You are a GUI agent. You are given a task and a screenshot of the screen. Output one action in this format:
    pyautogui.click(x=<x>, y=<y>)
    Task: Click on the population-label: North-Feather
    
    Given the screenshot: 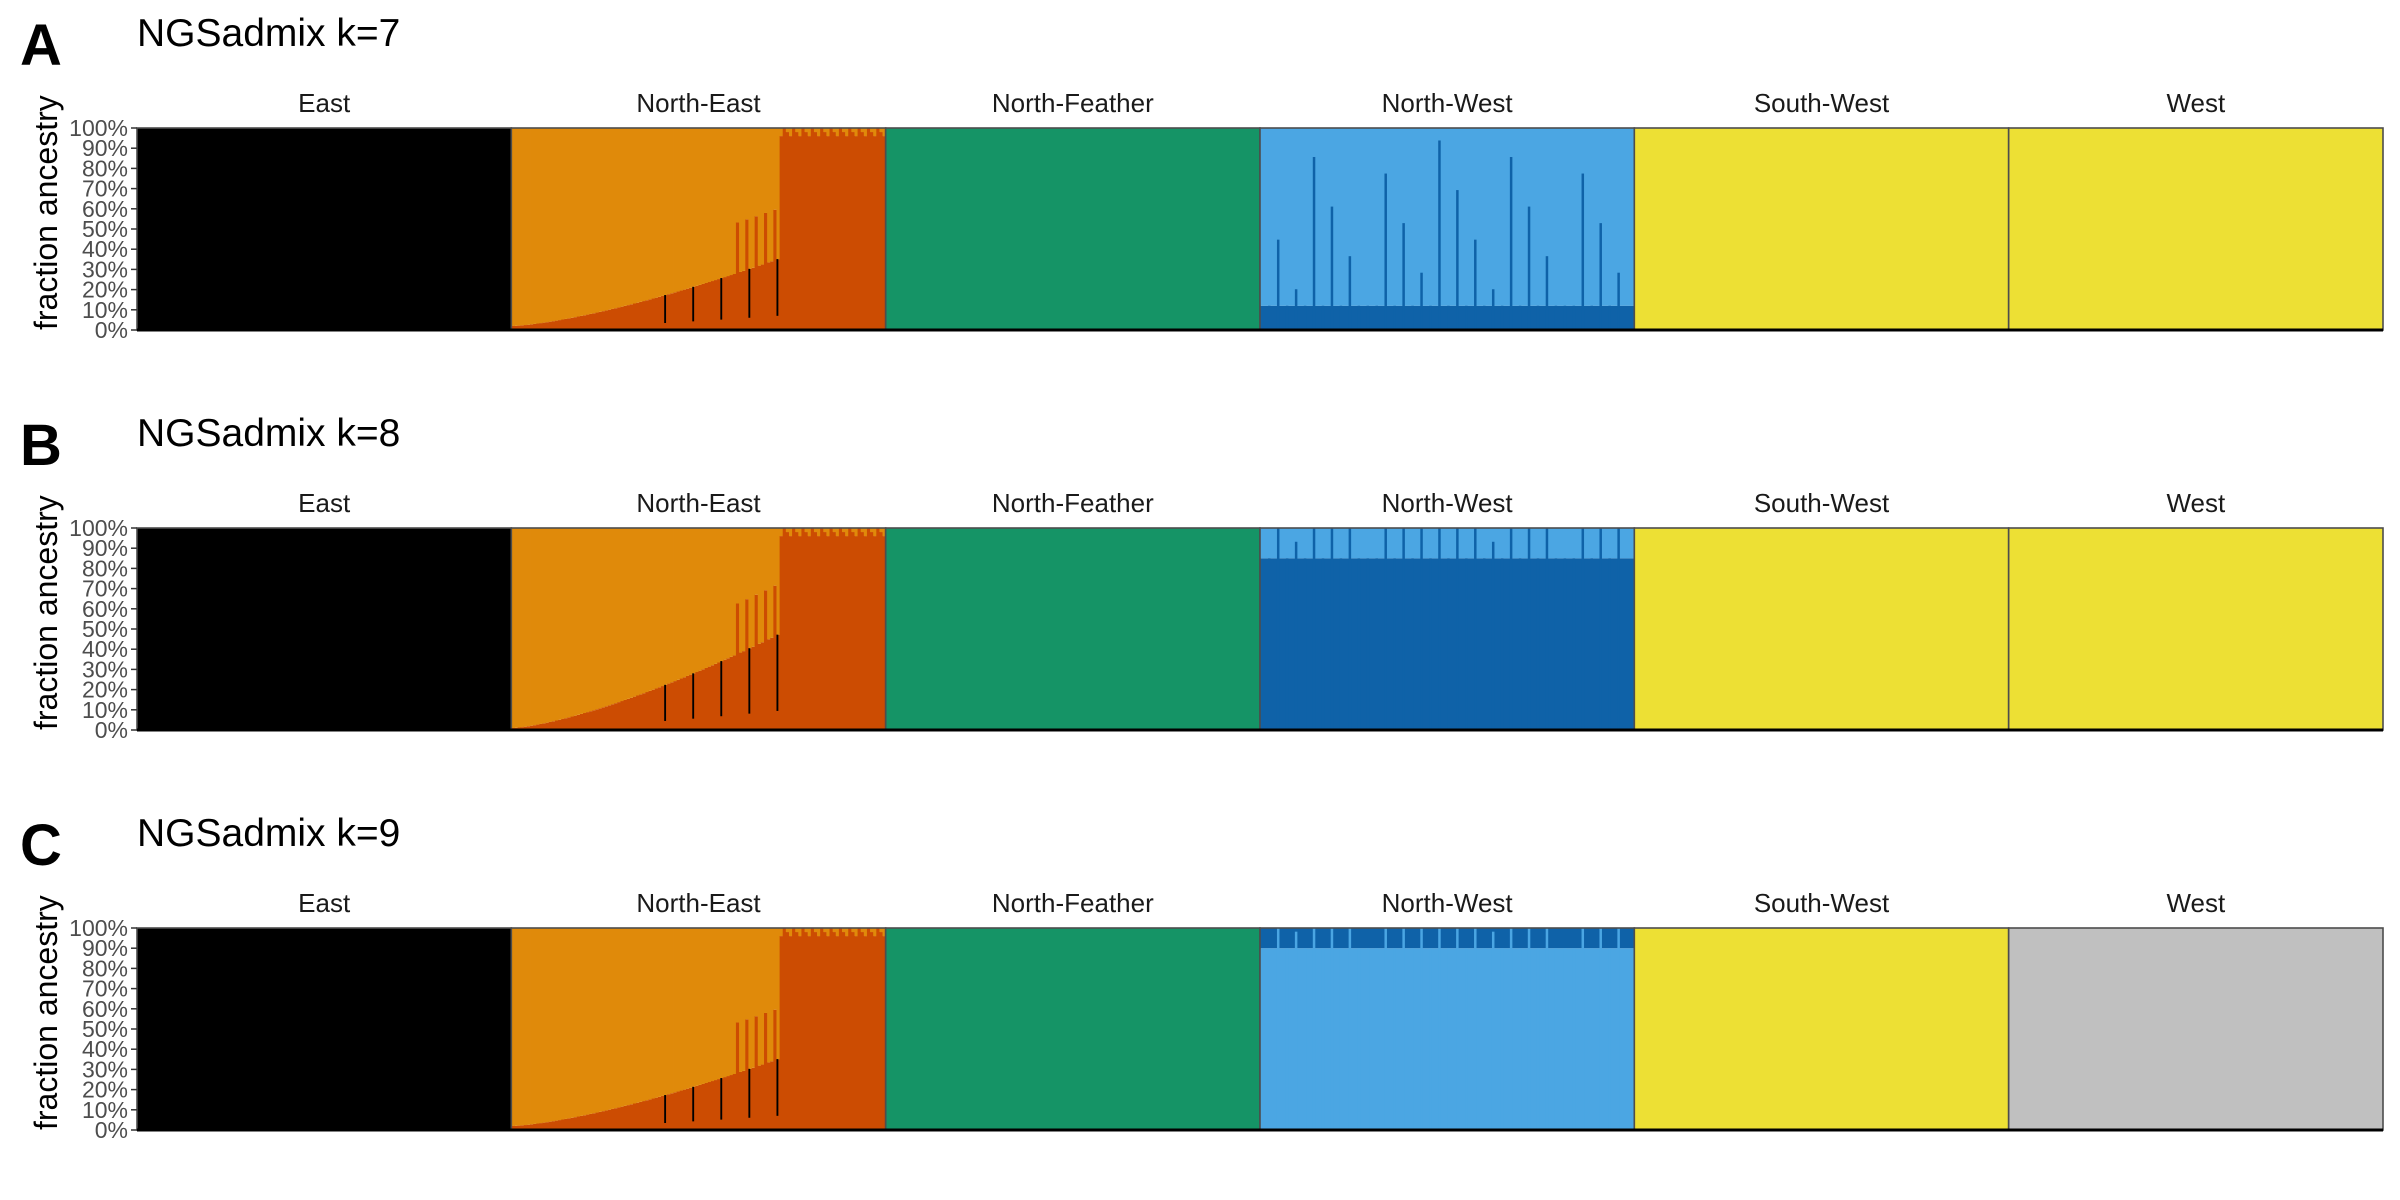 What is the action you would take?
    pyautogui.click(x=1073, y=903)
    